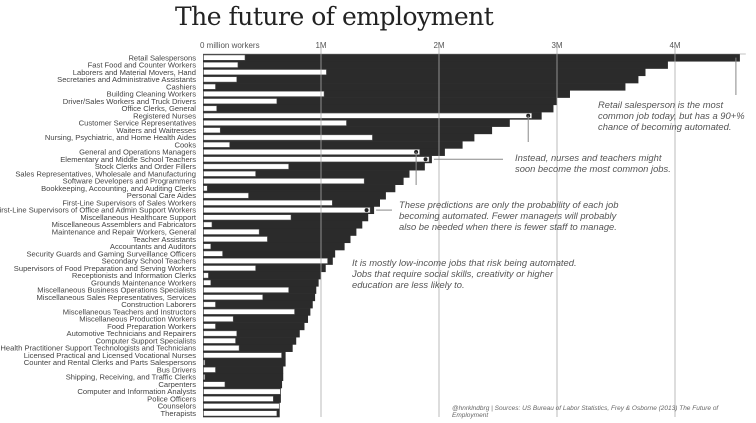 Image resolution: width=756 pixels, height=423 pixels. What do you see at coordinates (176, 369) in the screenshot?
I see `category-label: Bus Drivers` at bounding box center [176, 369].